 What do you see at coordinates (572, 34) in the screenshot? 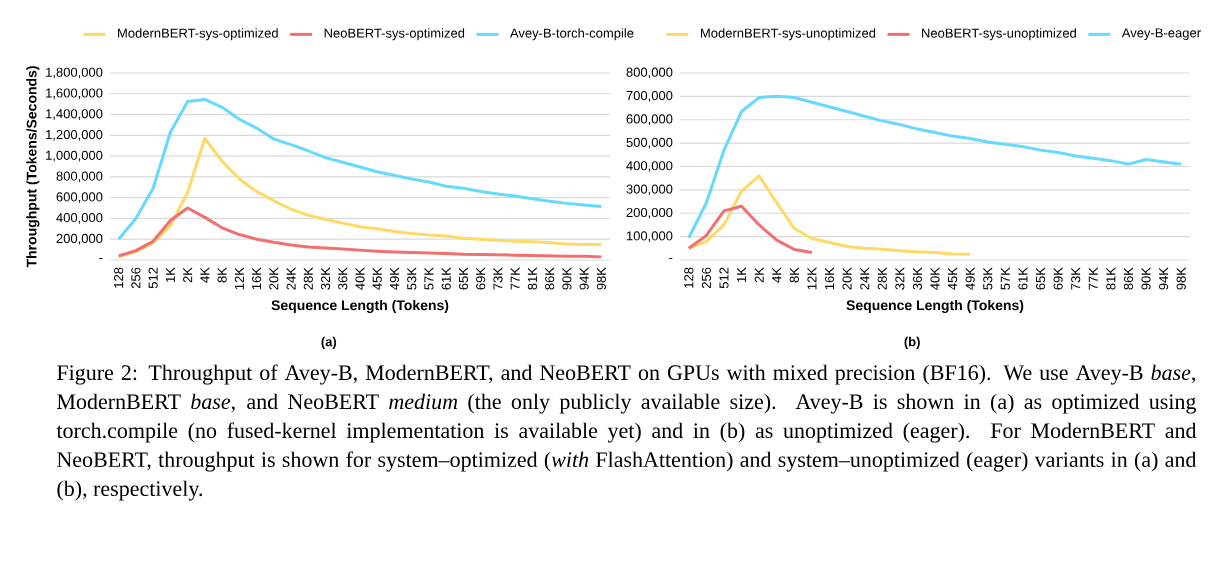
I see `legend-label: Avey-B-torch-compile` at bounding box center [572, 34].